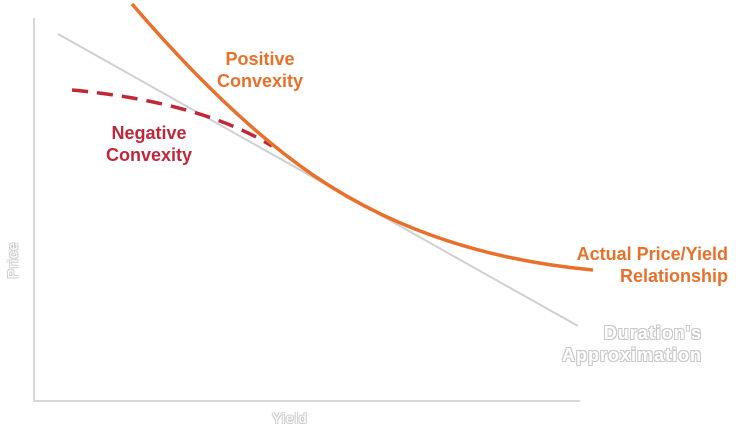 Image resolution: width=740 pixels, height=436 pixels. Describe the element at coordinates (290, 418) in the screenshot. I see `x-axis-label: Yield` at that location.